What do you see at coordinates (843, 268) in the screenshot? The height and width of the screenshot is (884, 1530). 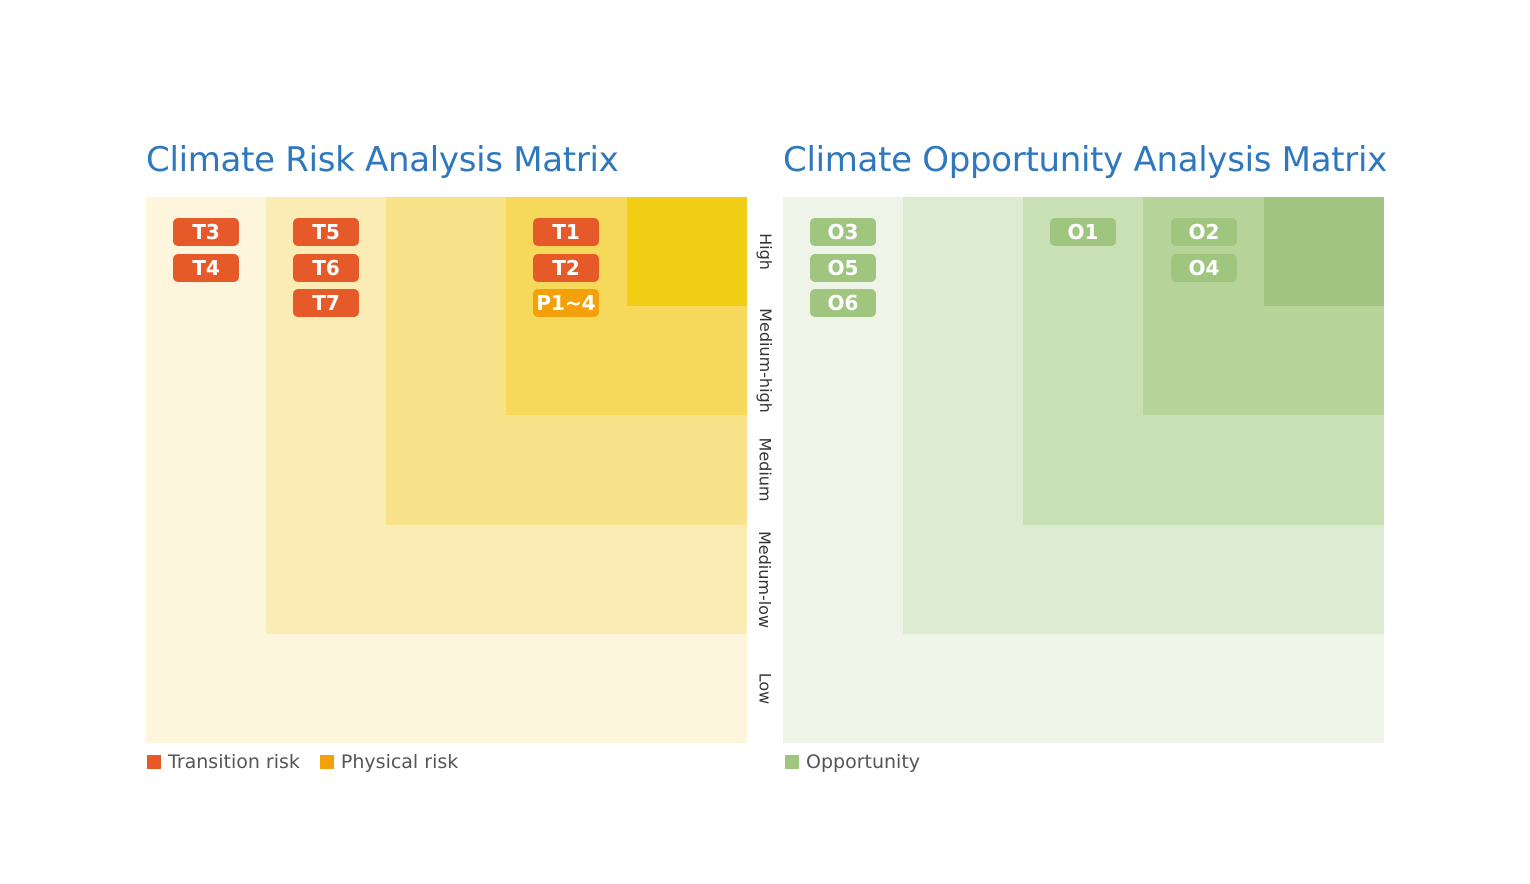 I see `opp-tag-o5: O5` at bounding box center [843, 268].